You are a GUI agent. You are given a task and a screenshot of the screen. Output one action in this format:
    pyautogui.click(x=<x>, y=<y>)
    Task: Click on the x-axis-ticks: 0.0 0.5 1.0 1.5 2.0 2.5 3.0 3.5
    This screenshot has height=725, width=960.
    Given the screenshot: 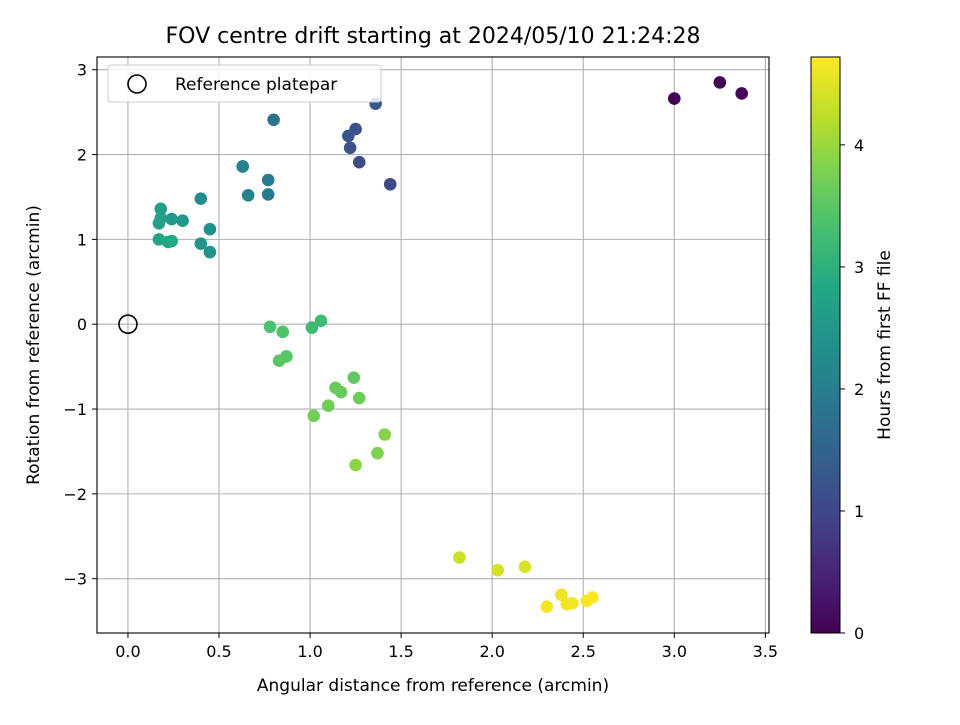 What is the action you would take?
    pyautogui.click(x=446, y=647)
    